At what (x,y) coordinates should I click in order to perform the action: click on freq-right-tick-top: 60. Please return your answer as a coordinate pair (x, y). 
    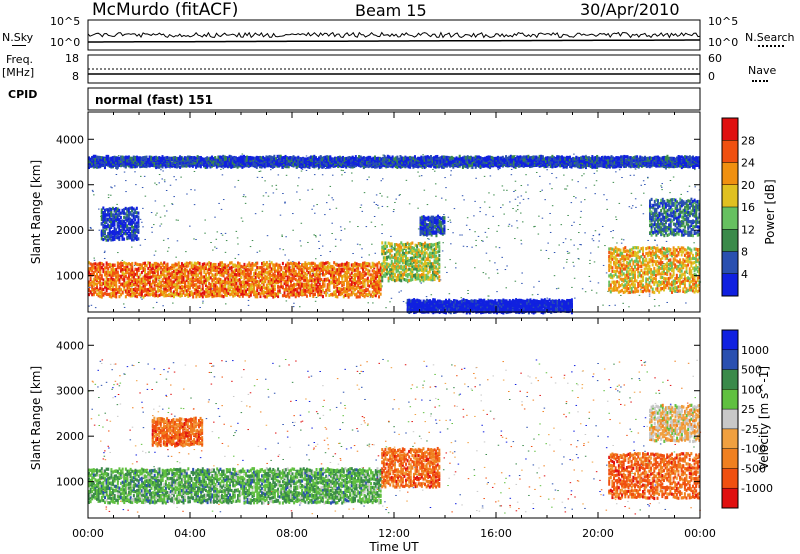
    Looking at the image, I should click on (715, 58).